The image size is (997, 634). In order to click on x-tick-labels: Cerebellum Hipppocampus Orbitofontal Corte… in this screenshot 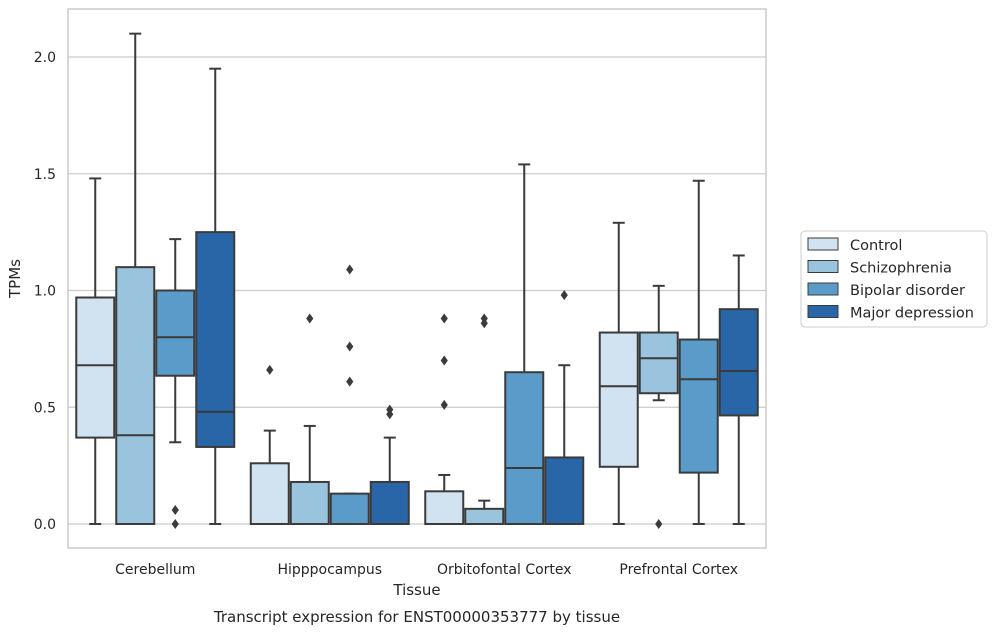, I will do `click(426, 570)`.